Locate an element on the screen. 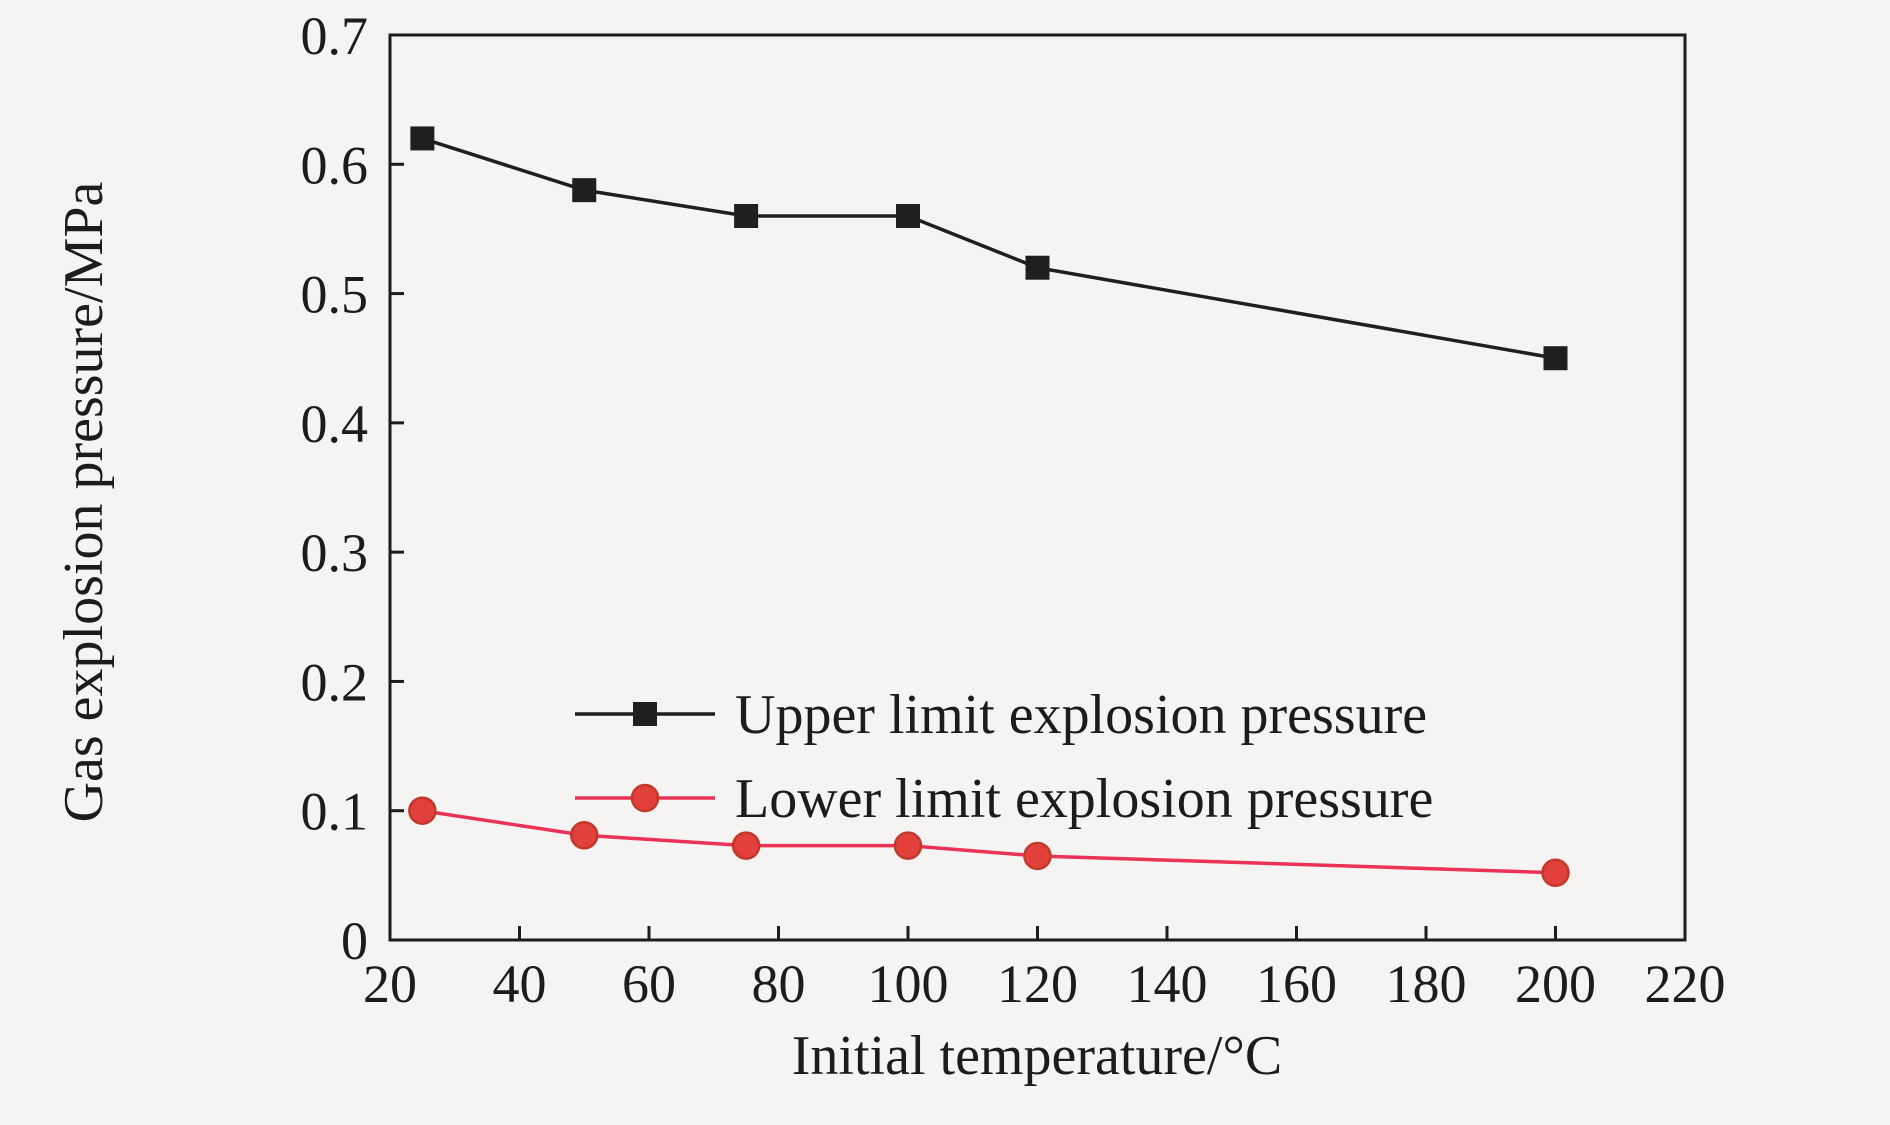  y-axis-title: Gas explosion pressure/MPa is located at coordinates (84, 501).